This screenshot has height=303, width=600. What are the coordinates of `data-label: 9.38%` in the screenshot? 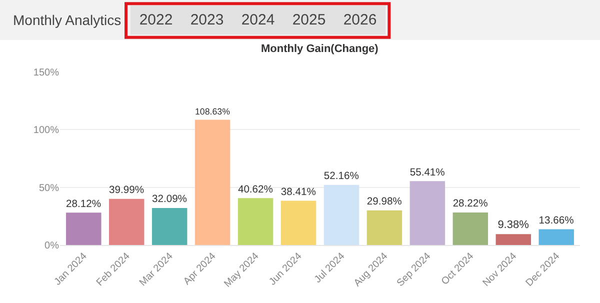 It's located at (514, 225).